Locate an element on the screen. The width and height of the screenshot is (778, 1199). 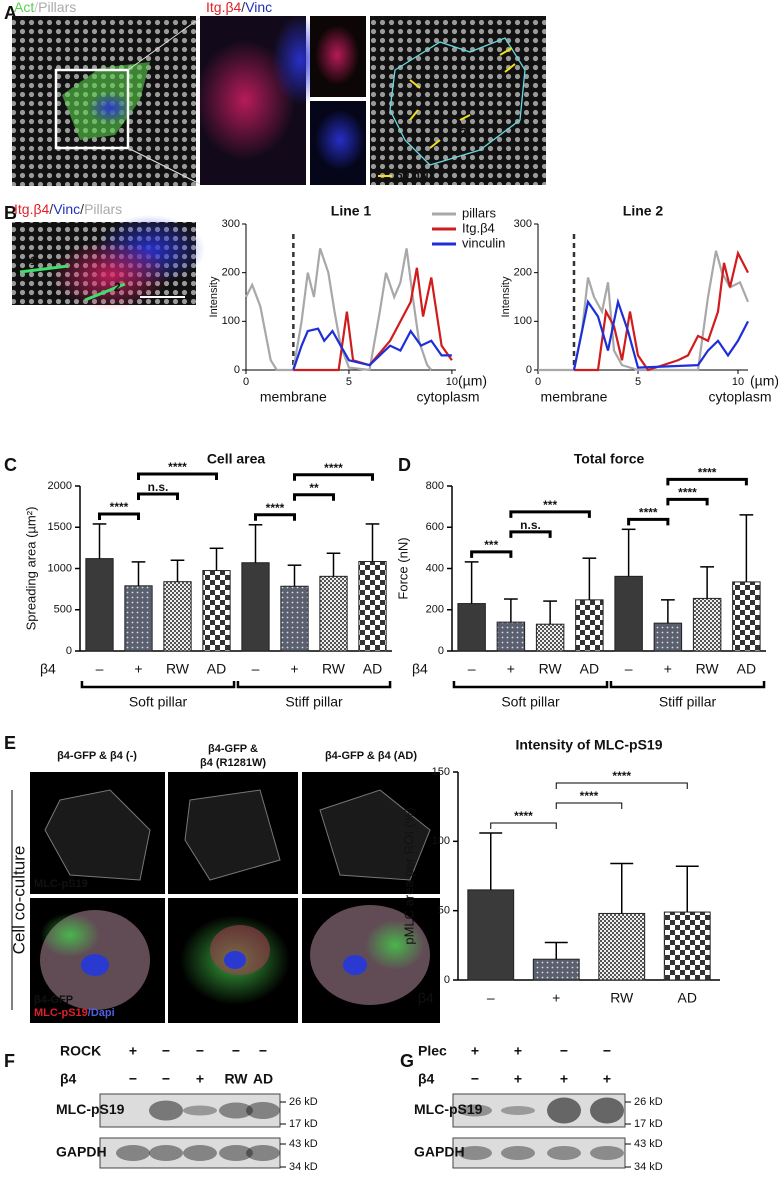
column-title: β4 (R1281W) is located at coordinates (233, 763).